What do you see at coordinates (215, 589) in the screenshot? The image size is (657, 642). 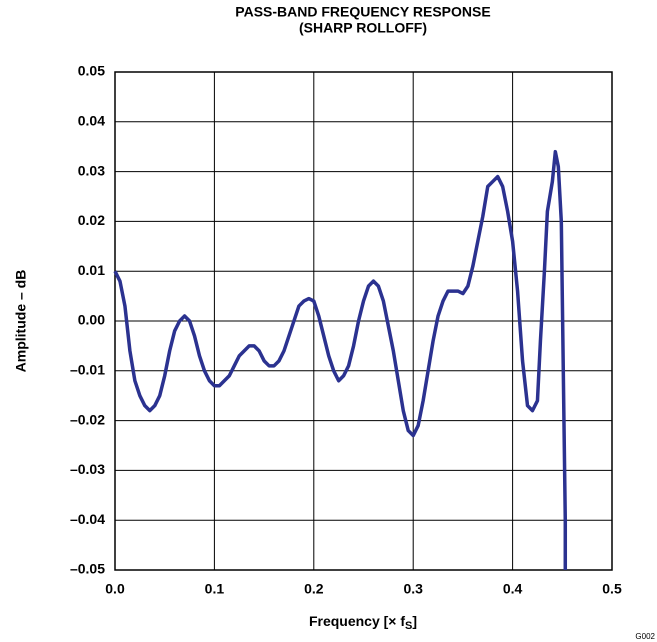 I see `x-tick-label: 0.1` at bounding box center [215, 589].